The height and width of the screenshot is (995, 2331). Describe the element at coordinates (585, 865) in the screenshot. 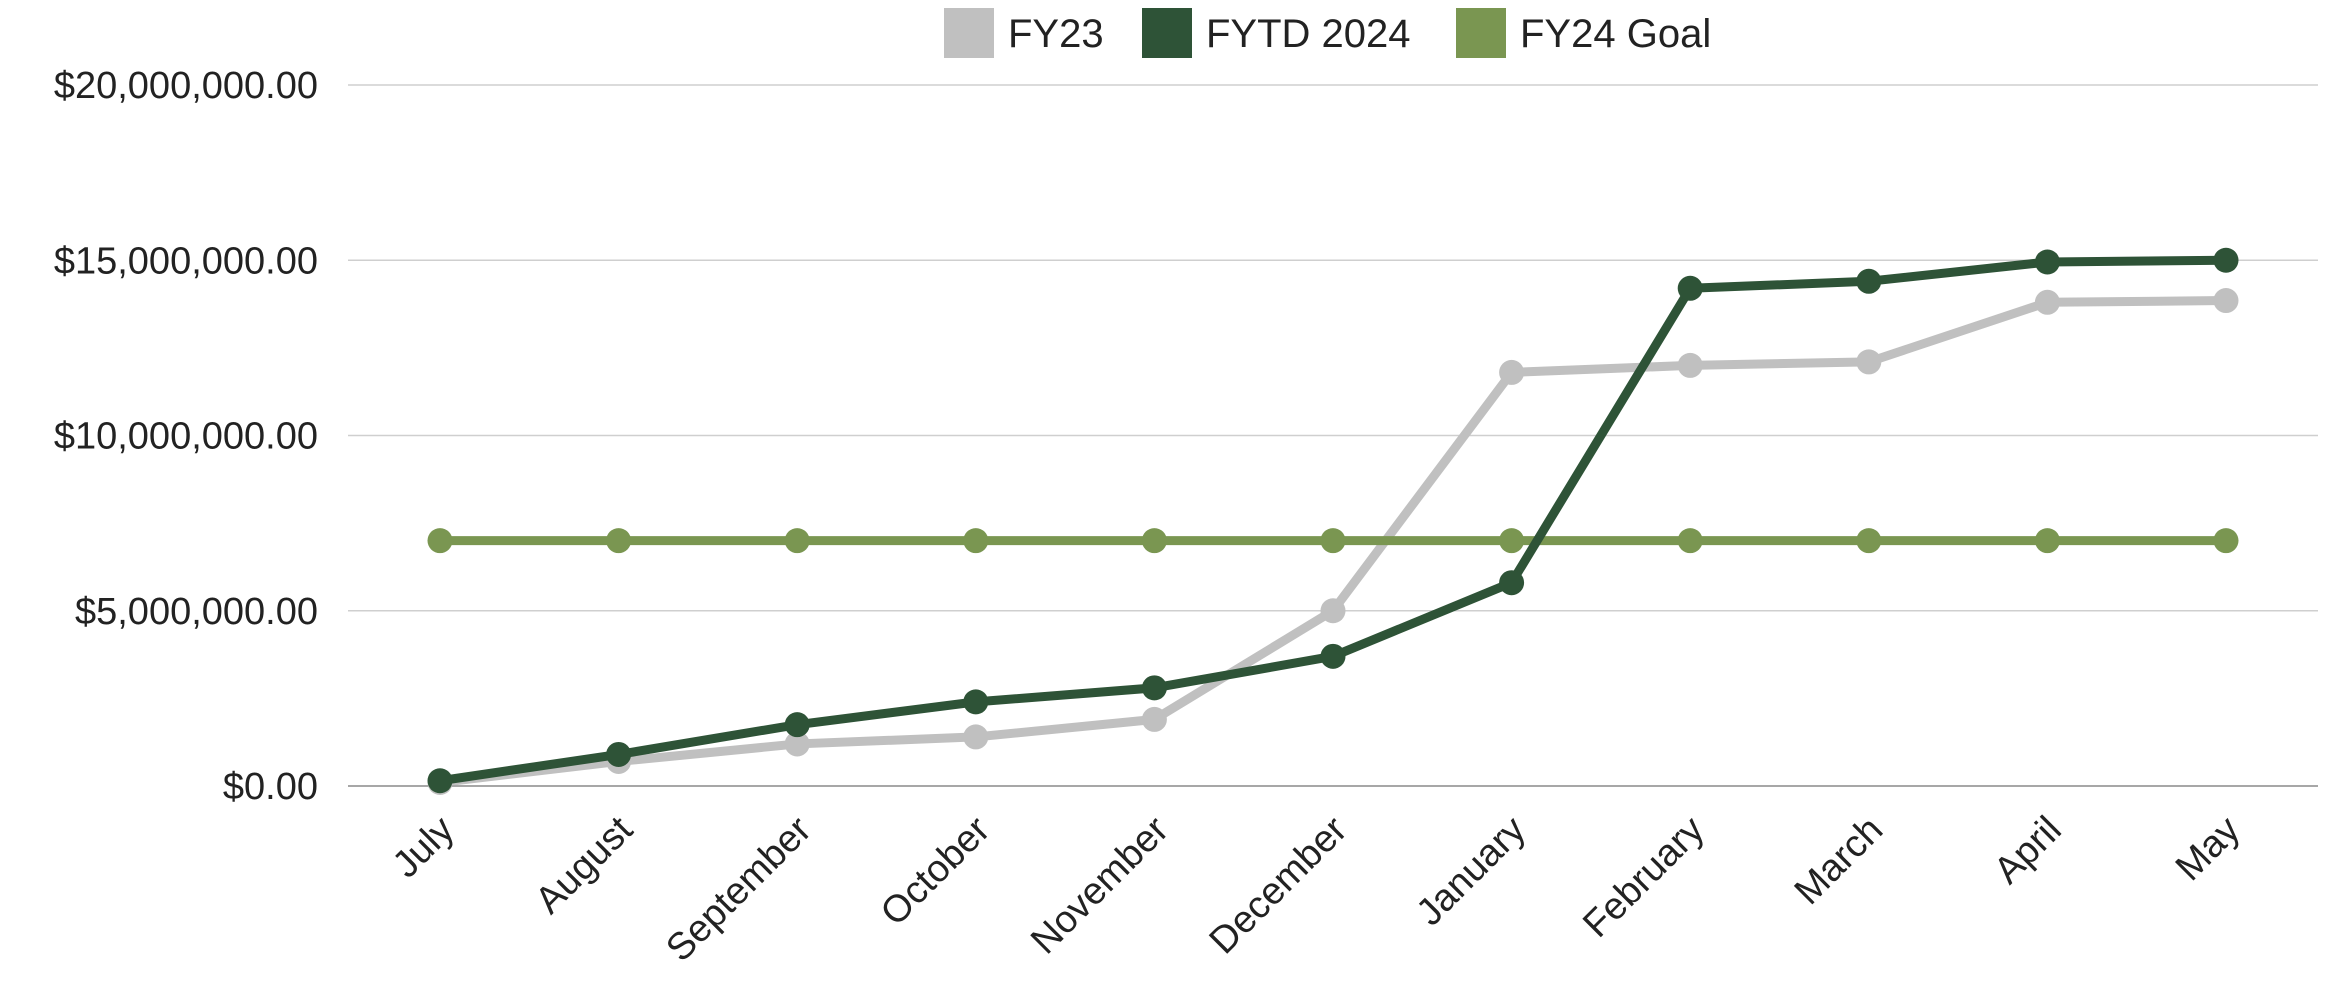

I see `x-tick-label: August` at that location.